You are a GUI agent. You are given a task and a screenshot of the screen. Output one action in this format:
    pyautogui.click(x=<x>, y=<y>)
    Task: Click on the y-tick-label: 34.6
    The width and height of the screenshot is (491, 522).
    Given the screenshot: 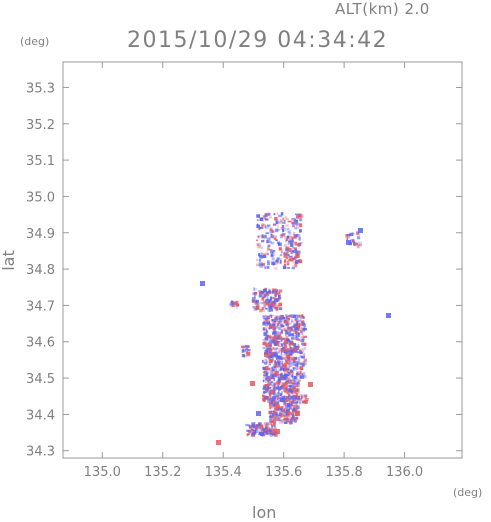 What is the action you would take?
    pyautogui.click(x=40, y=343)
    